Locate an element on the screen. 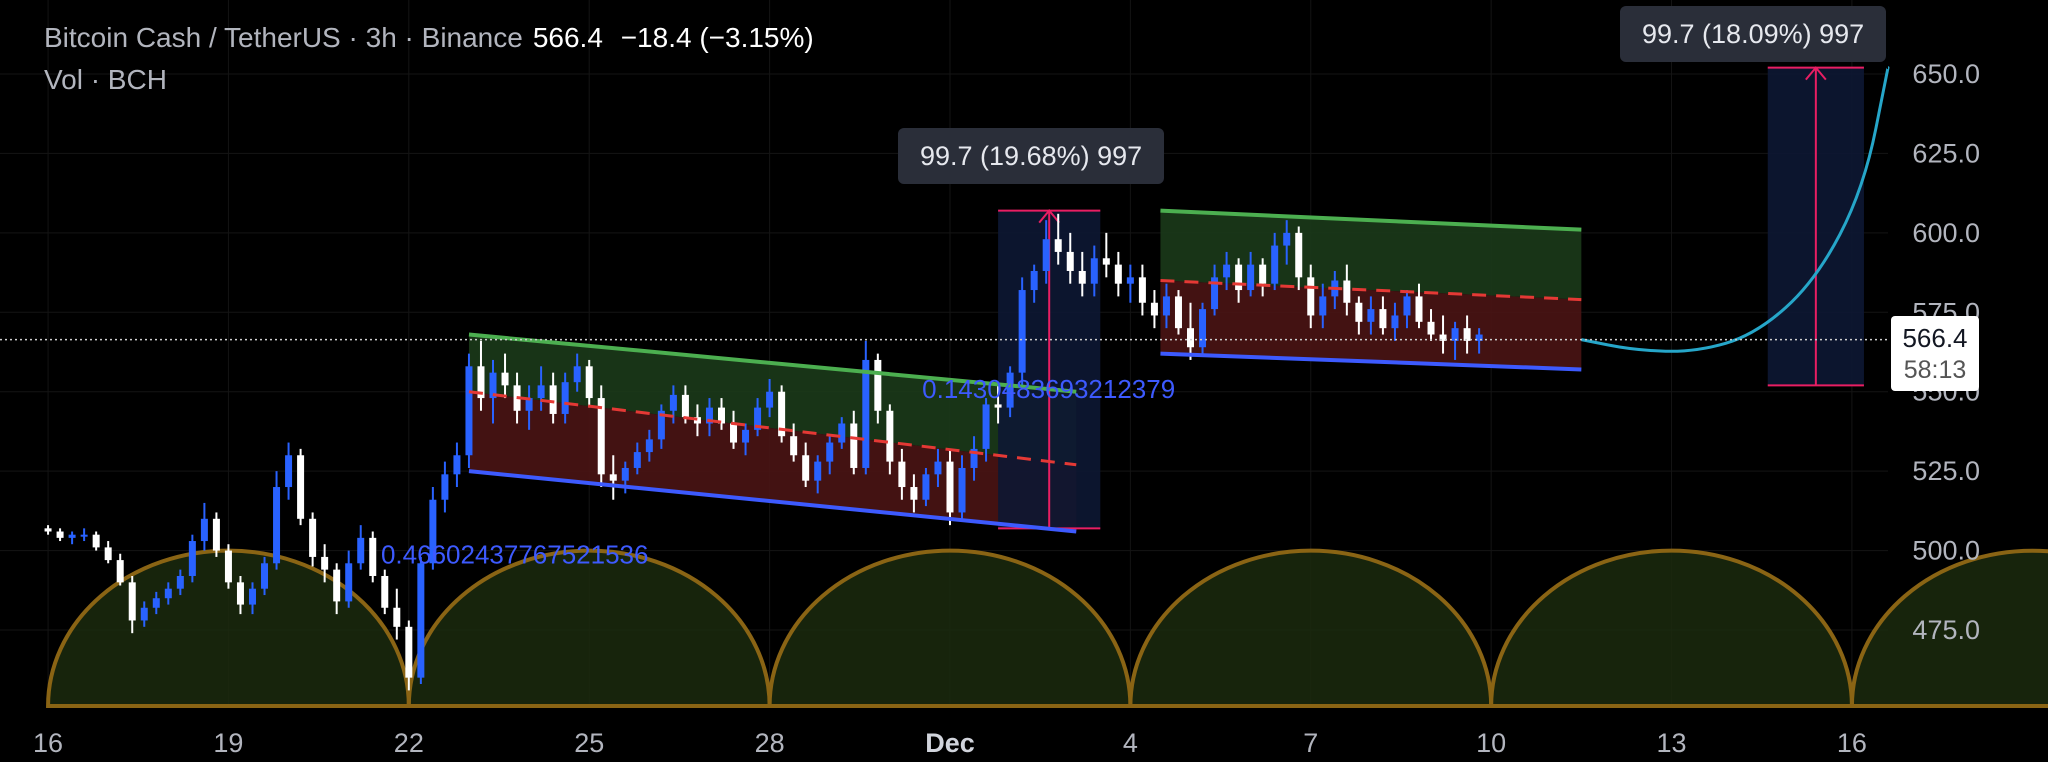  y-axis-tick-label: 625.0 is located at coordinates (1946, 153).